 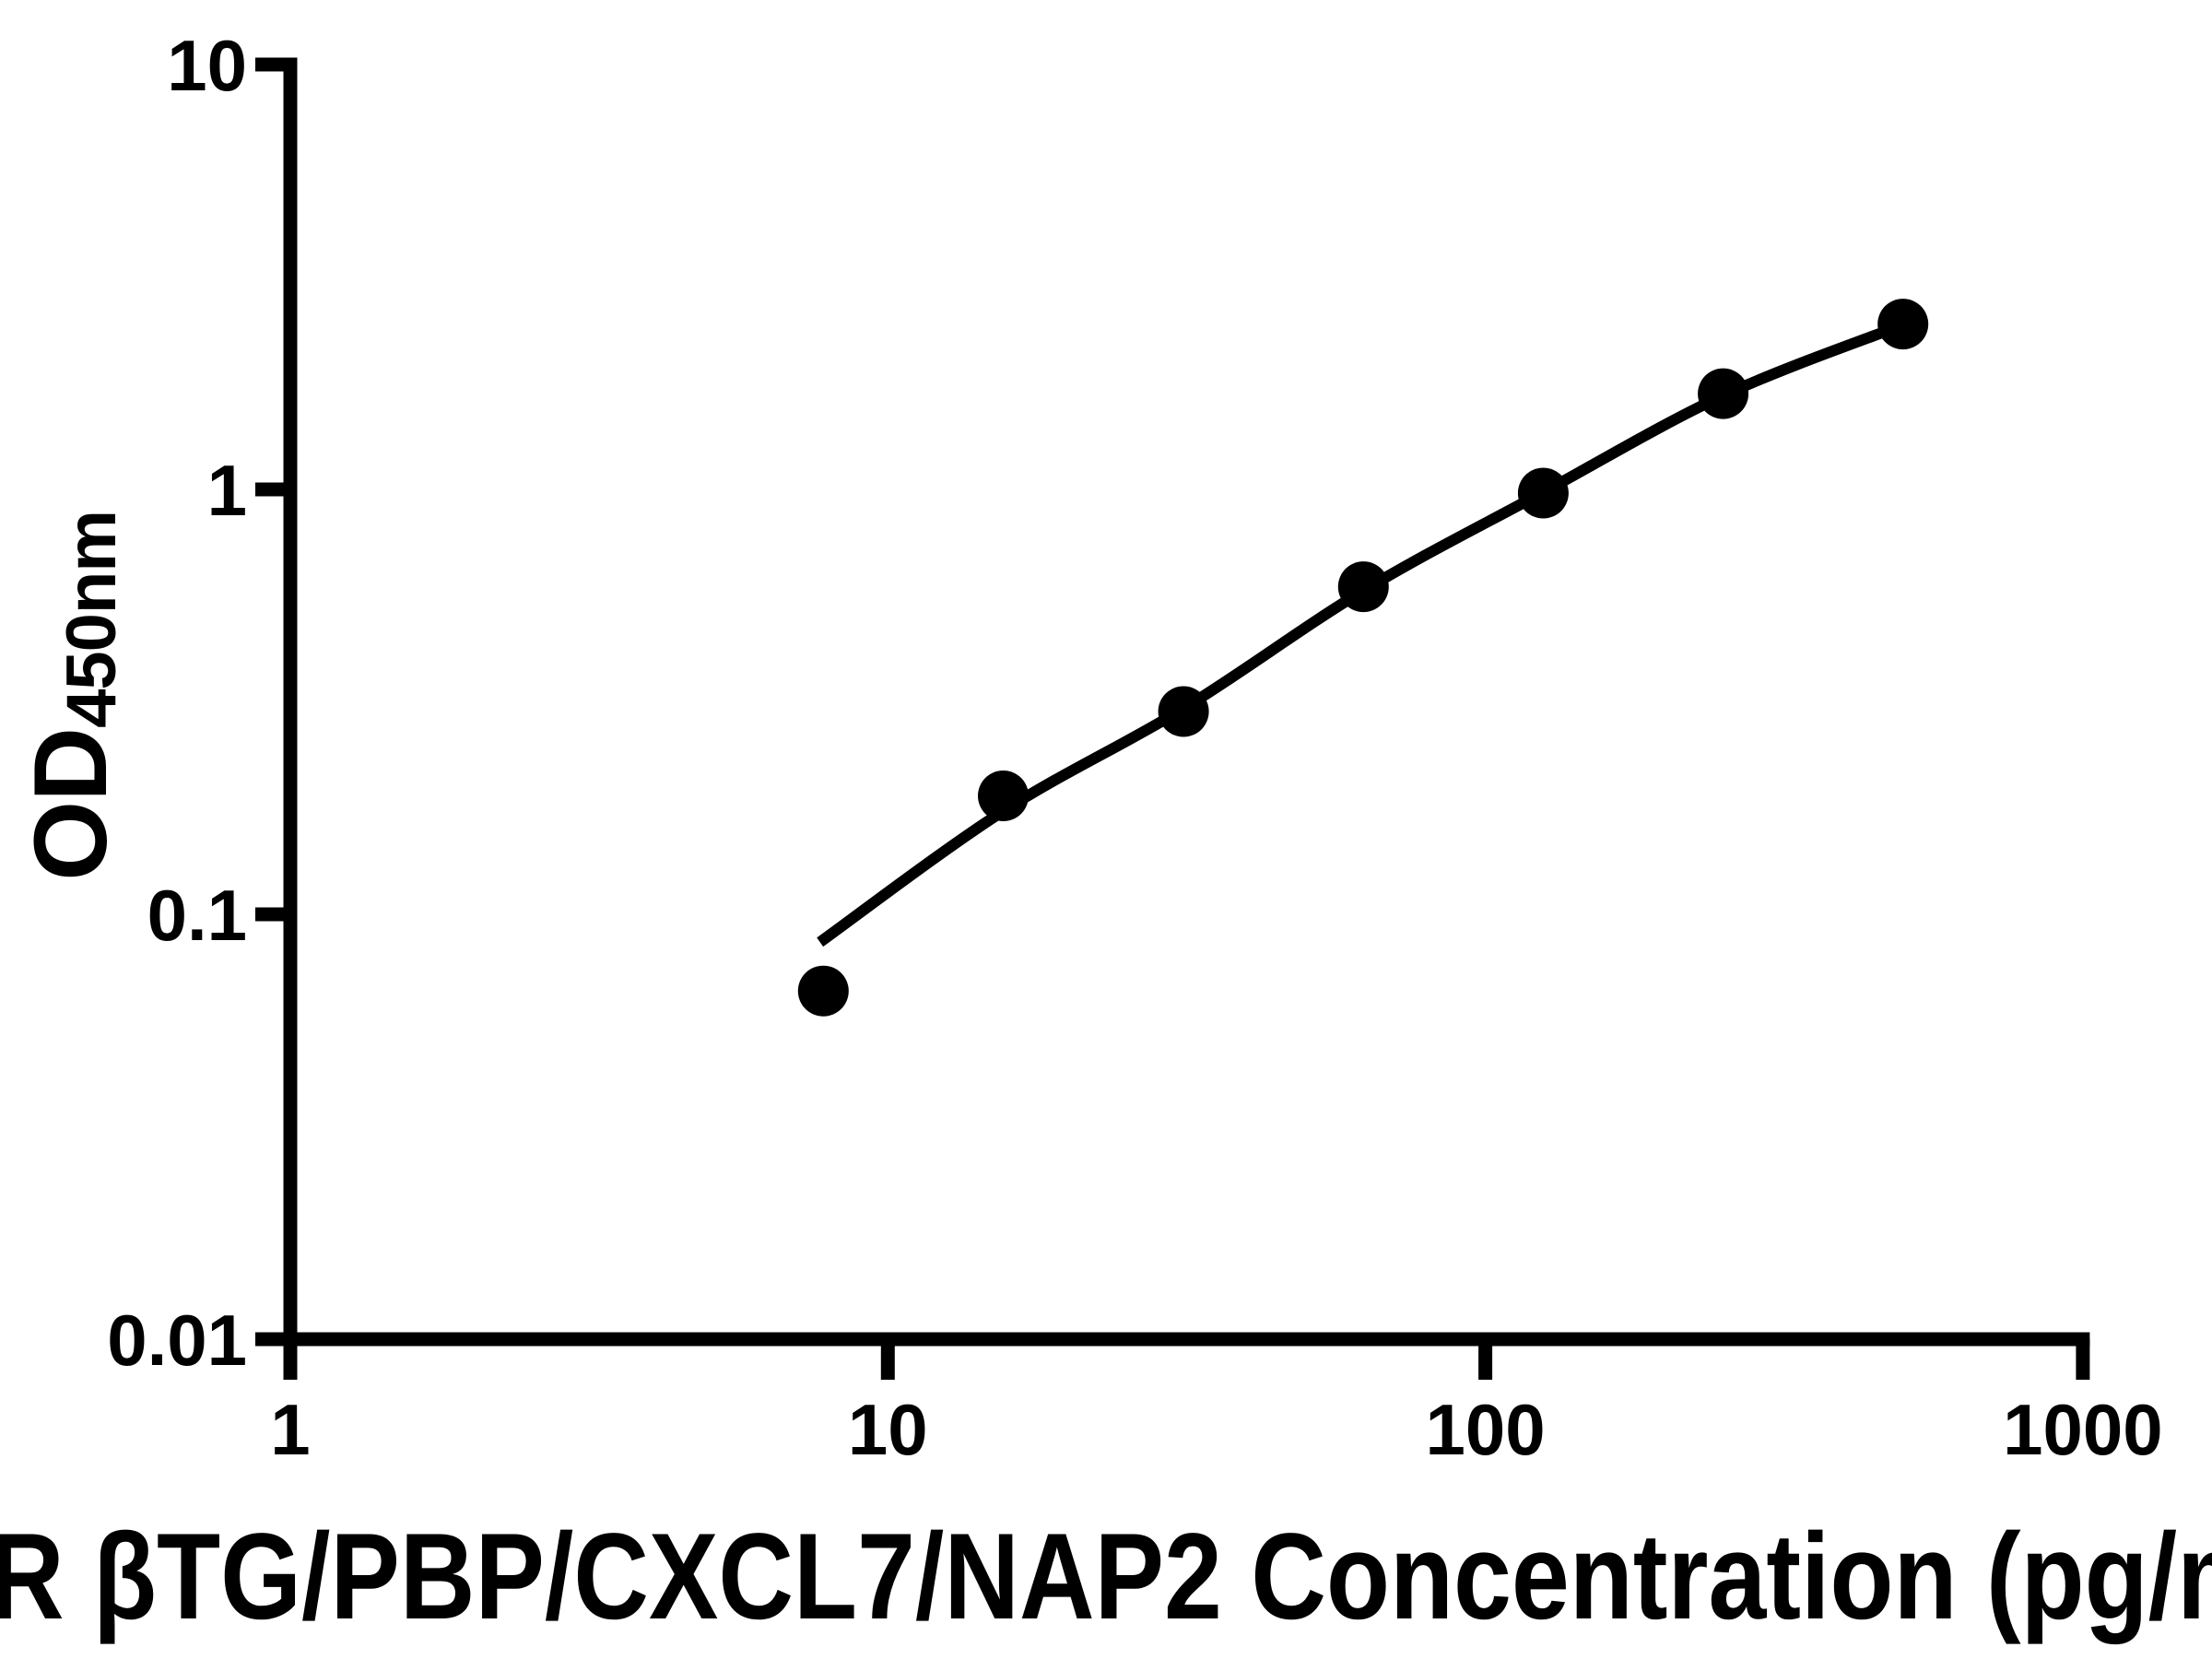 I want to click on x-axis-tick-label: 1, so click(x=290, y=1429).